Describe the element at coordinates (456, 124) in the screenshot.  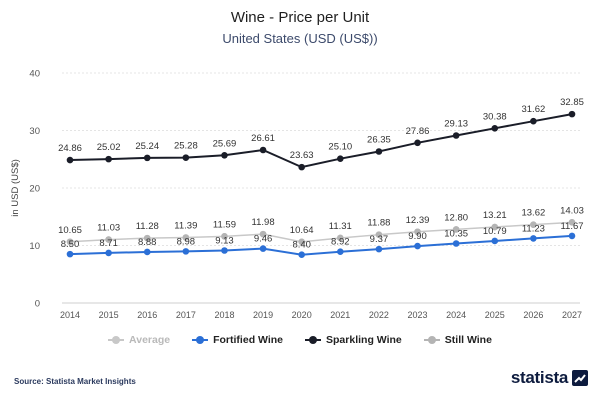
I see `data-label-sparkling-wine: 29.13` at that location.